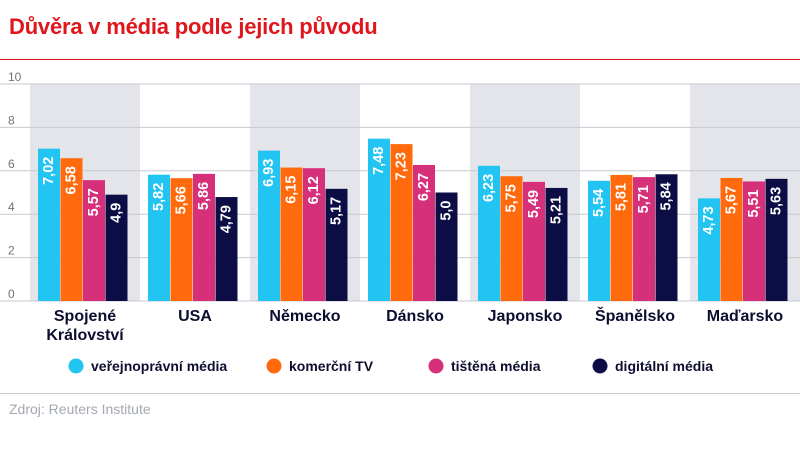 Image resolution: width=800 pixels, height=449 pixels. Describe the element at coordinates (777, 201) in the screenshot. I see `data-label: 5,63` at that location.